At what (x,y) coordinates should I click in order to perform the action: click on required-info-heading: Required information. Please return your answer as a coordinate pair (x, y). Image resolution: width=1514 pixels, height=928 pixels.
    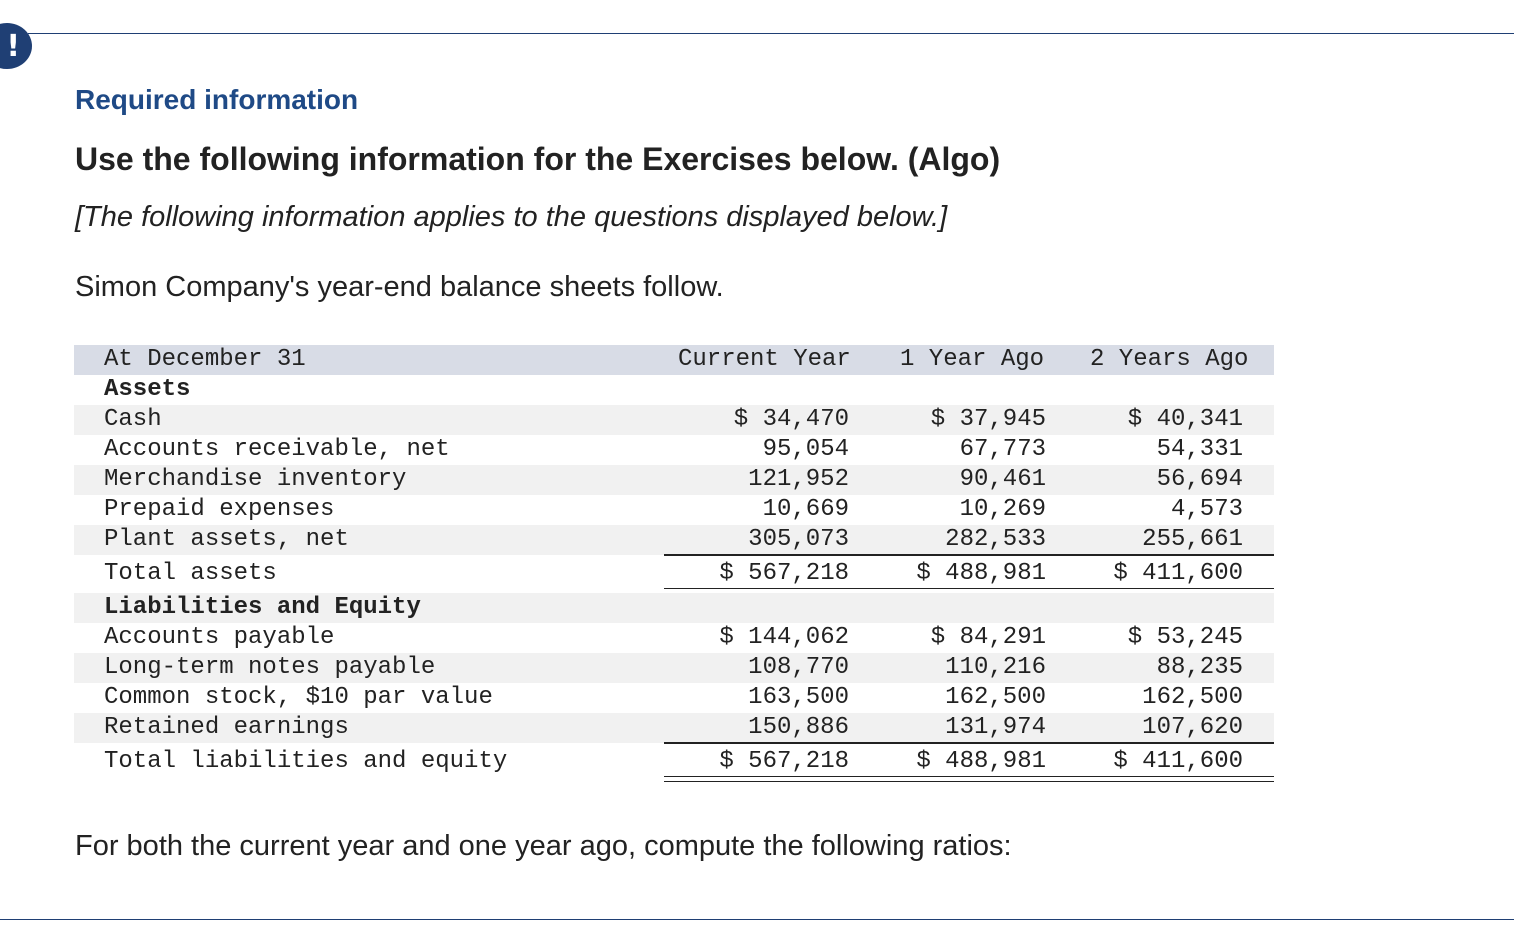
    Looking at the image, I should click on (217, 99).